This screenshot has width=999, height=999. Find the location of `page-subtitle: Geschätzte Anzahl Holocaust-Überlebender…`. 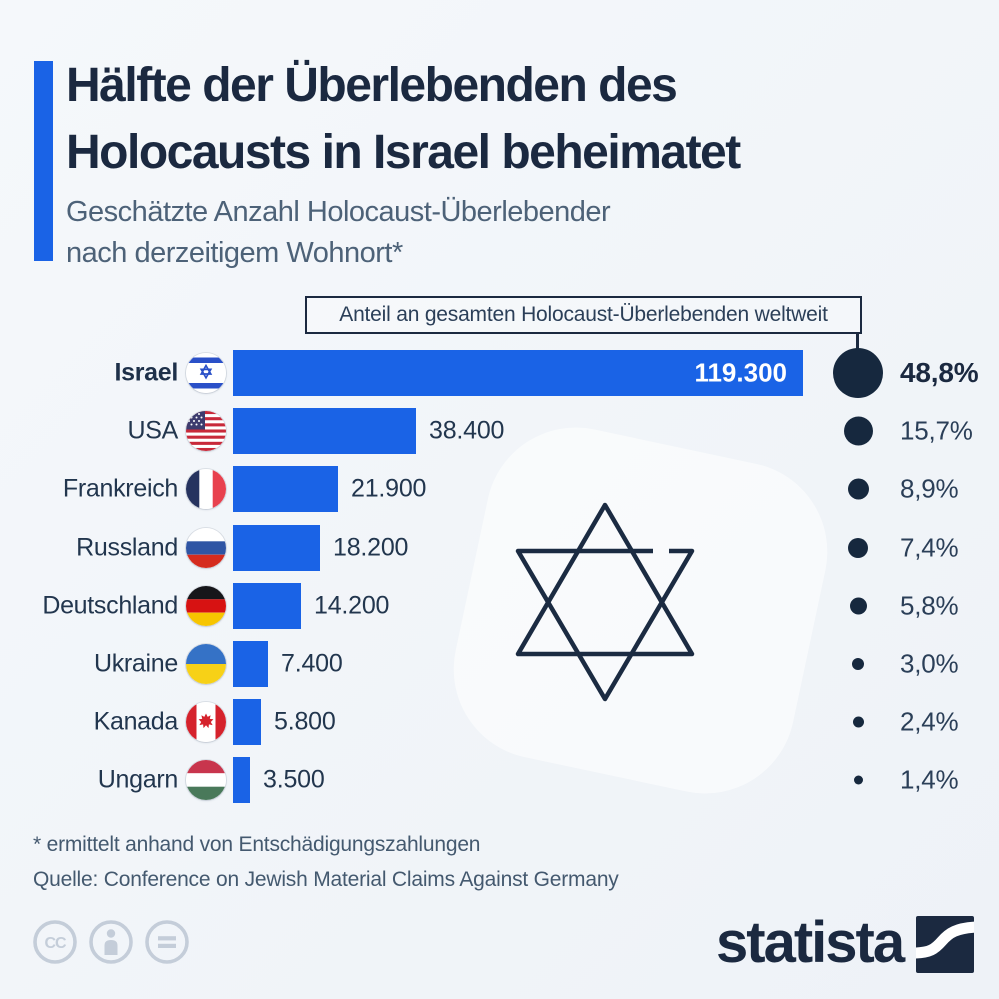

page-subtitle: Geschätzte Anzahl Holocaust-Überlebender… is located at coordinates (338, 233).